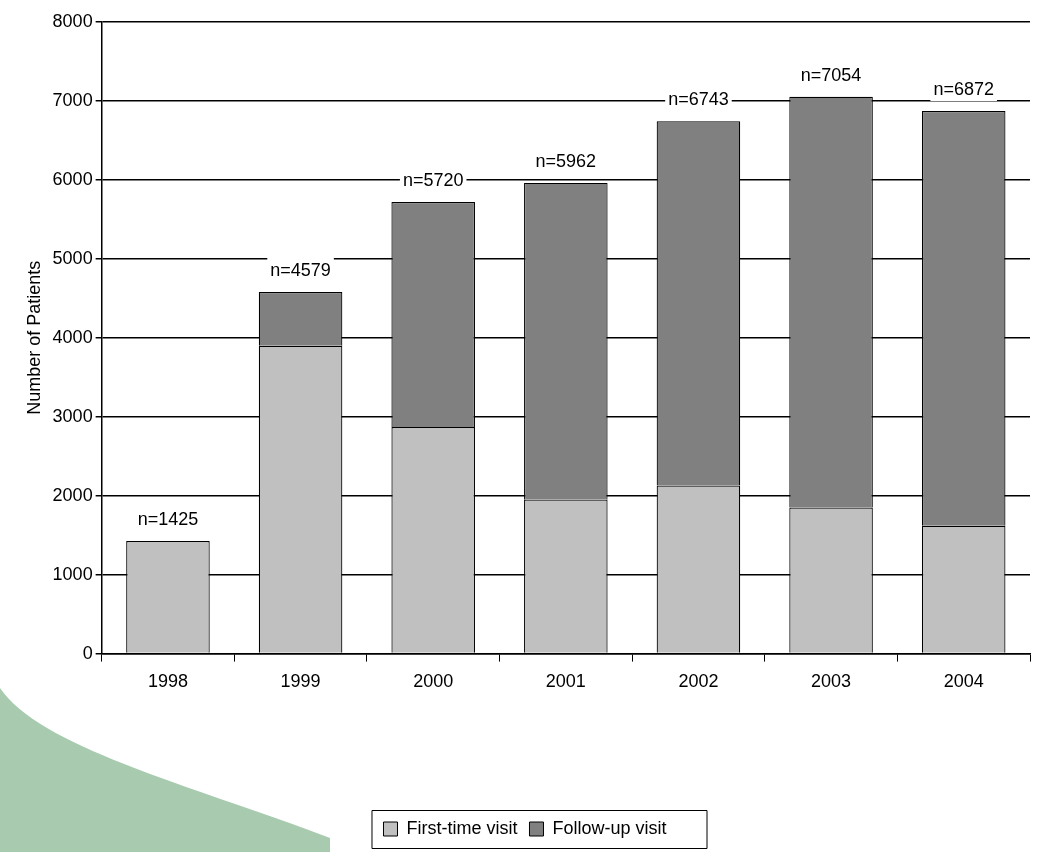 The width and height of the screenshot is (1042, 852). I want to click on total-label: n=5962, so click(566, 160).